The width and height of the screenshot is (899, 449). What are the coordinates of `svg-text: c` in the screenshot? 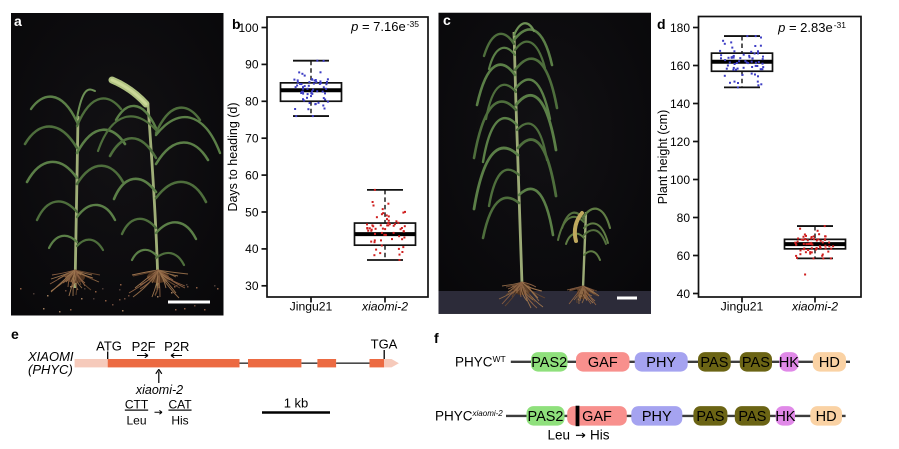 It's located at (447, 20).